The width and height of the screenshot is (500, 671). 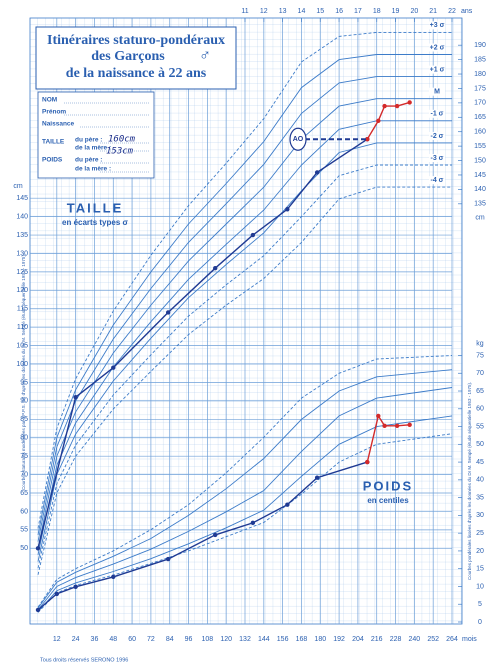 What do you see at coordinates (24, 401) in the screenshot?
I see `y-tick-label: 90` at bounding box center [24, 401].